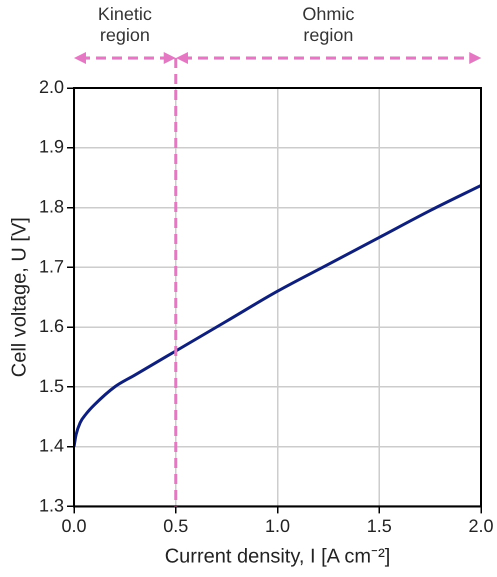 This screenshot has width=497, height=577. What do you see at coordinates (51, 326) in the screenshot?
I see `y-tick-label: 1.6` at bounding box center [51, 326].